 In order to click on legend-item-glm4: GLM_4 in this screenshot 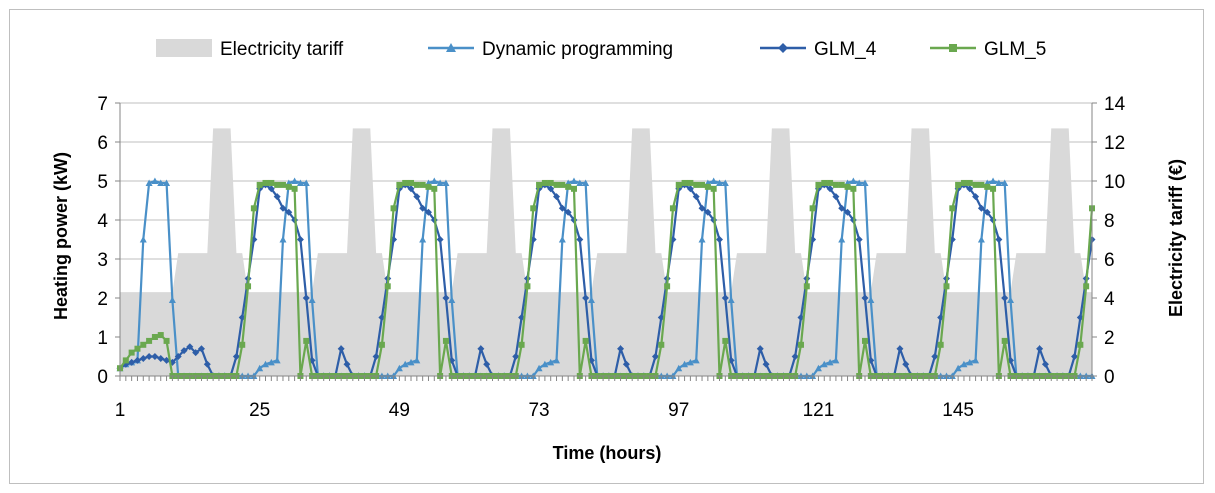, I will do `click(818, 49)`.